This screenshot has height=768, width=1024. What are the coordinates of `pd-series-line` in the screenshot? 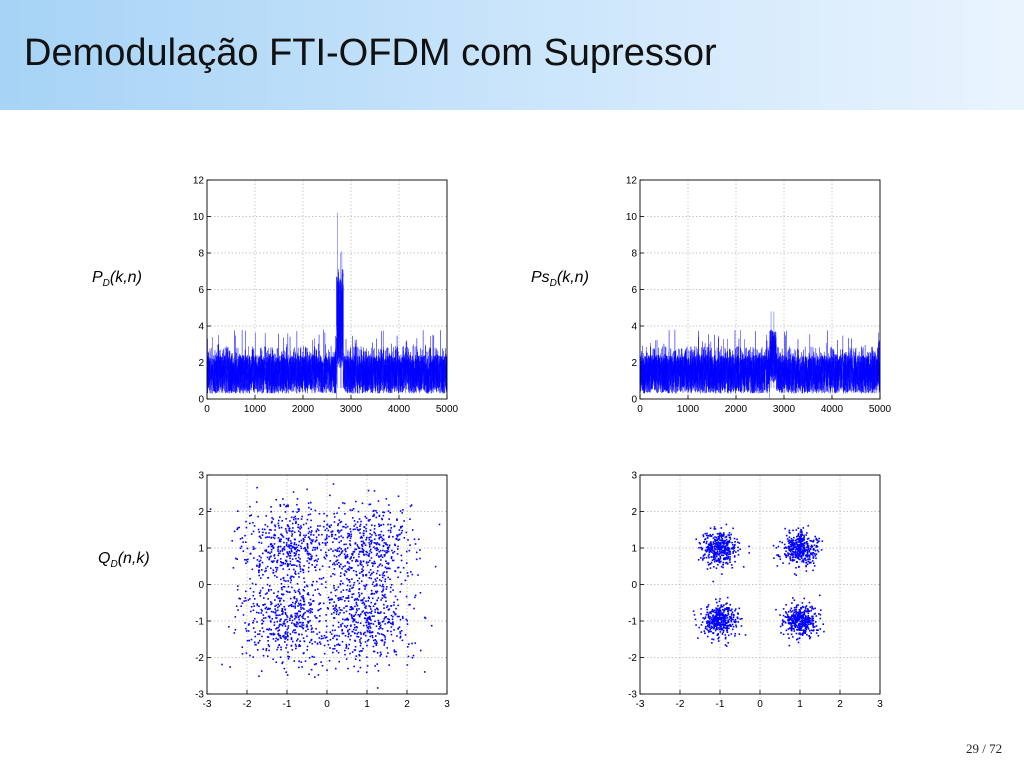 It's located at (327, 305).